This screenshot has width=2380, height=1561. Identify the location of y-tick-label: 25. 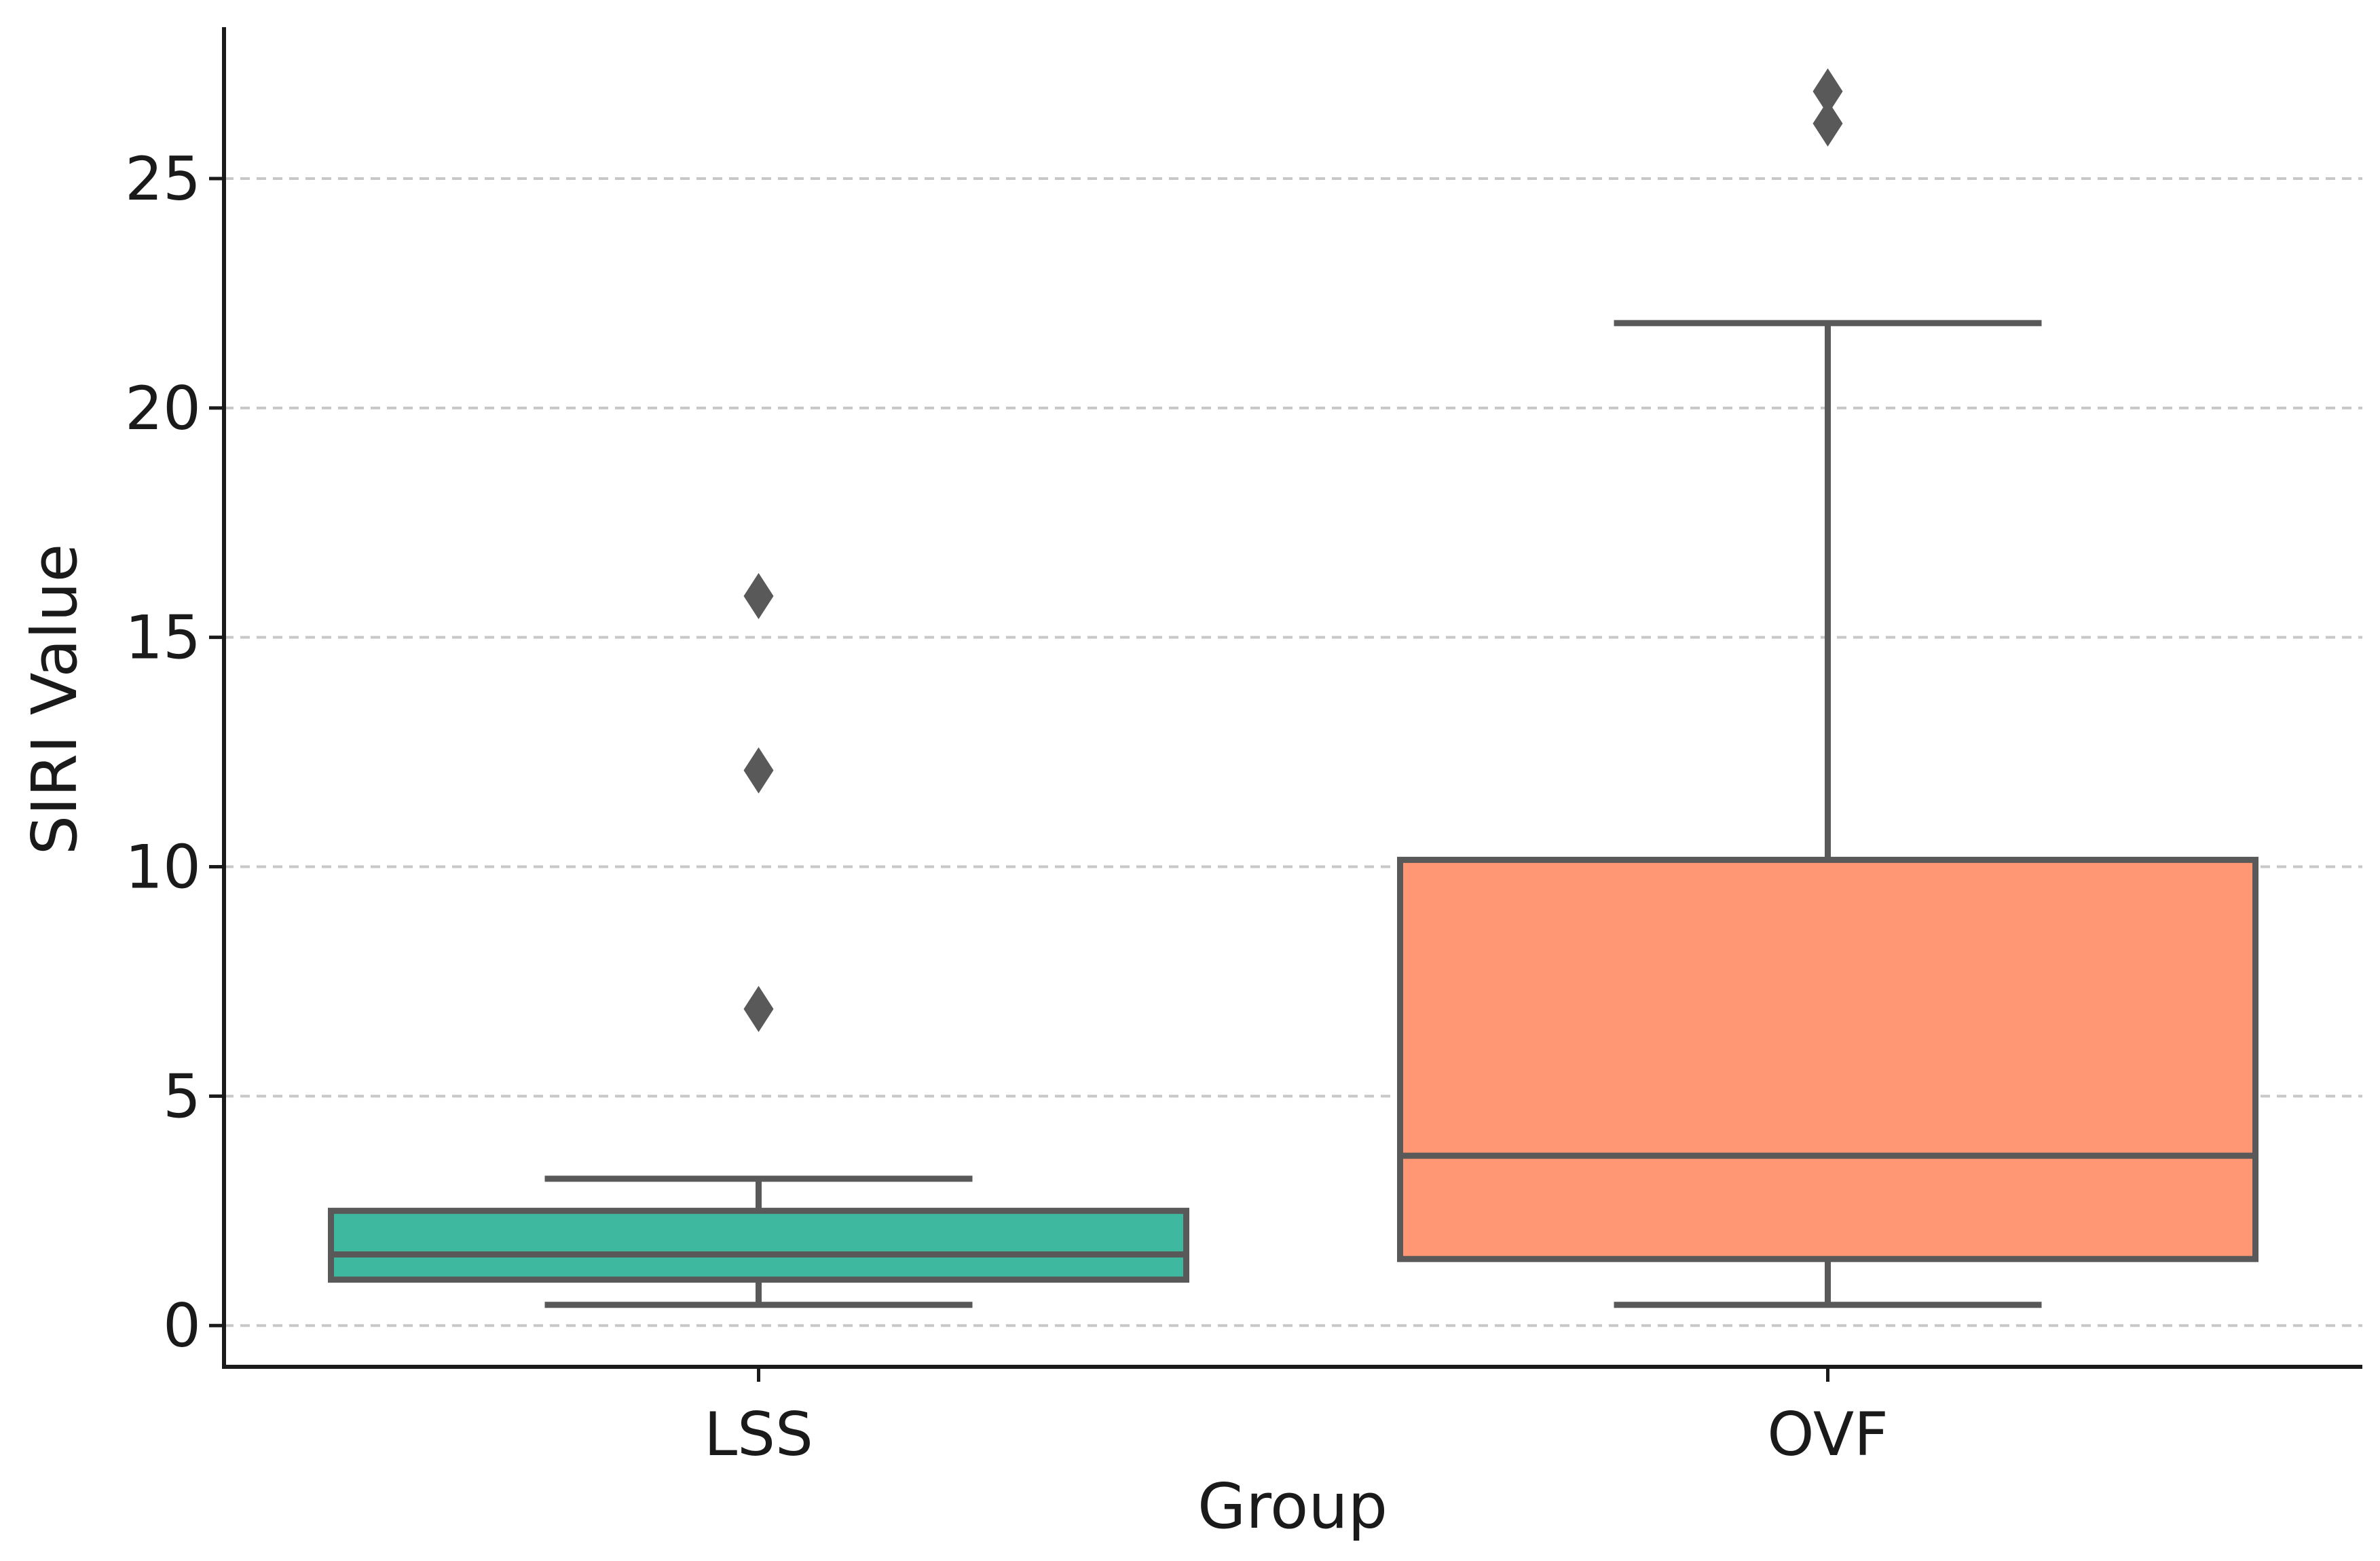
(163, 179).